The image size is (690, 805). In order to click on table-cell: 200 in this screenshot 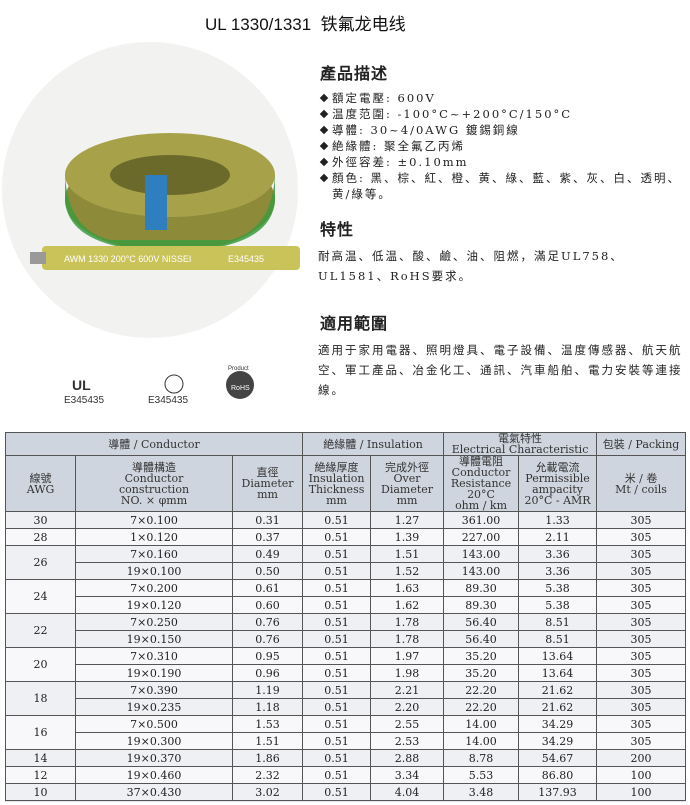, I will do `click(641, 758)`.